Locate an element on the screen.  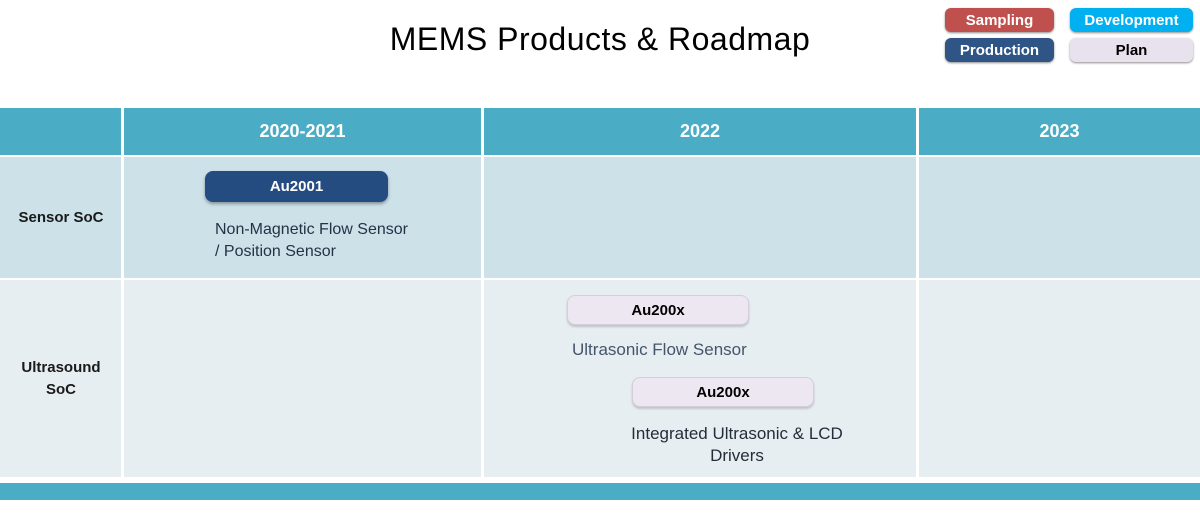
row-label-text: Ultrasound SoC is located at coordinates (61, 378).